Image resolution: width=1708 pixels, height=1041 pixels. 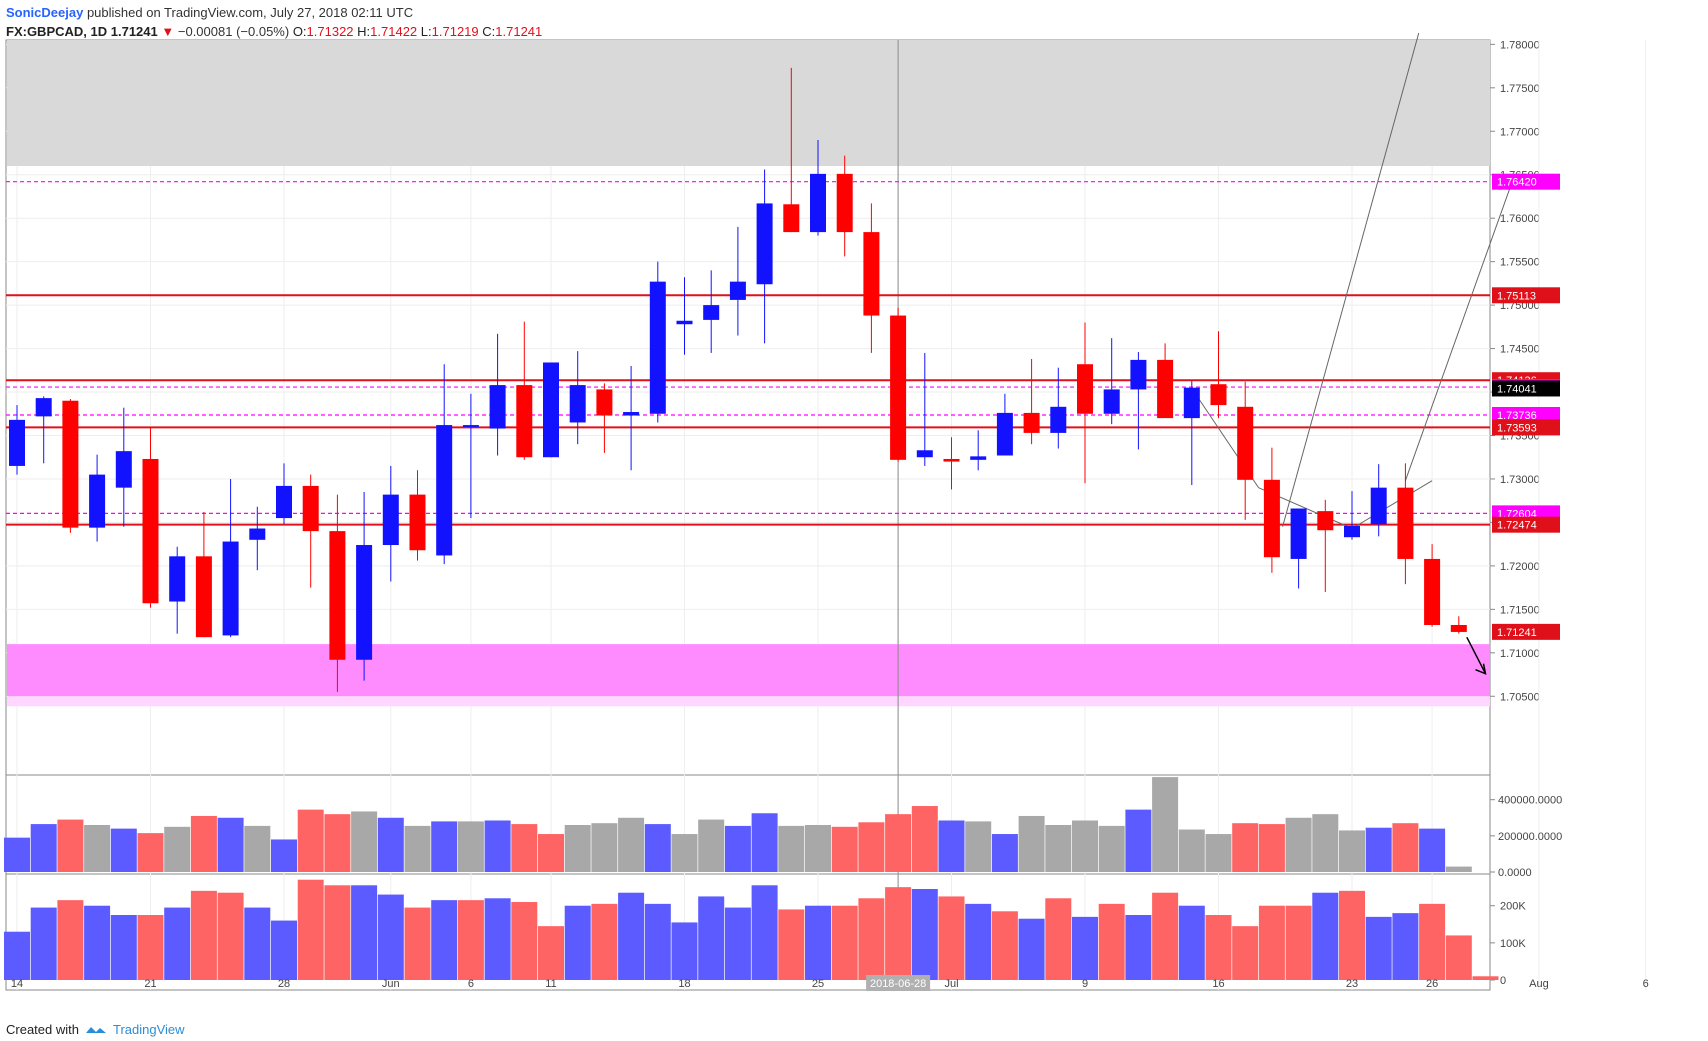 What do you see at coordinates (45, 12) in the screenshot?
I see `author-link: SonicDeejay` at bounding box center [45, 12].